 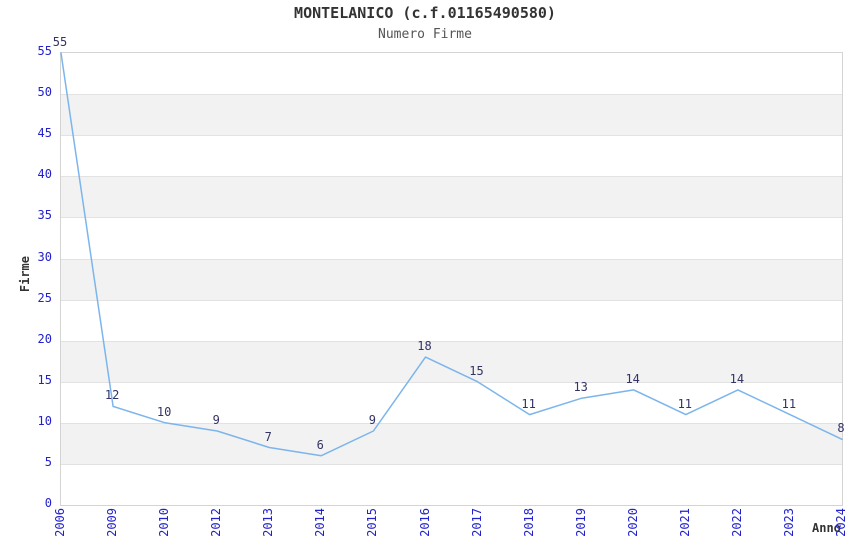 What do you see at coordinates (112, 522) in the screenshot?
I see `x-tick-label: 2009` at bounding box center [112, 522].